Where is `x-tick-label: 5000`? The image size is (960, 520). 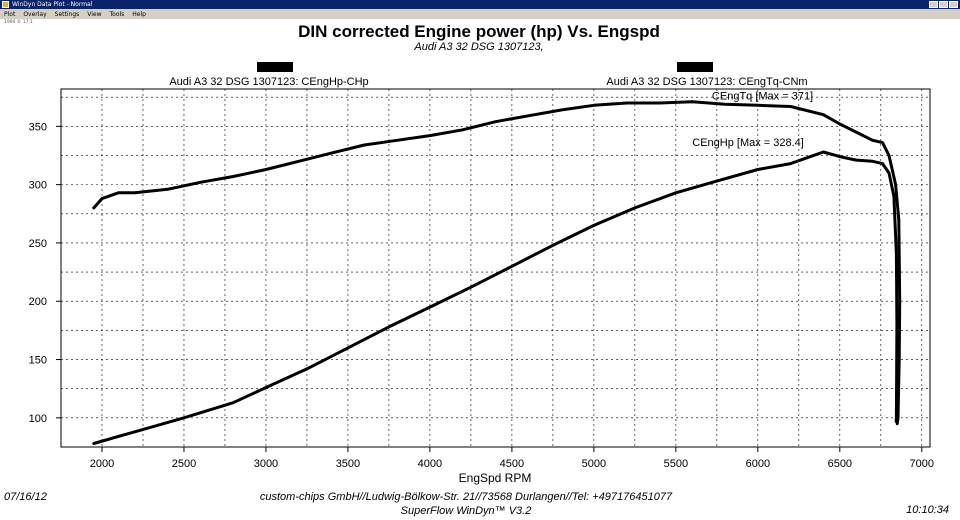
x-tick-label: 5000 is located at coordinates (594, 464).